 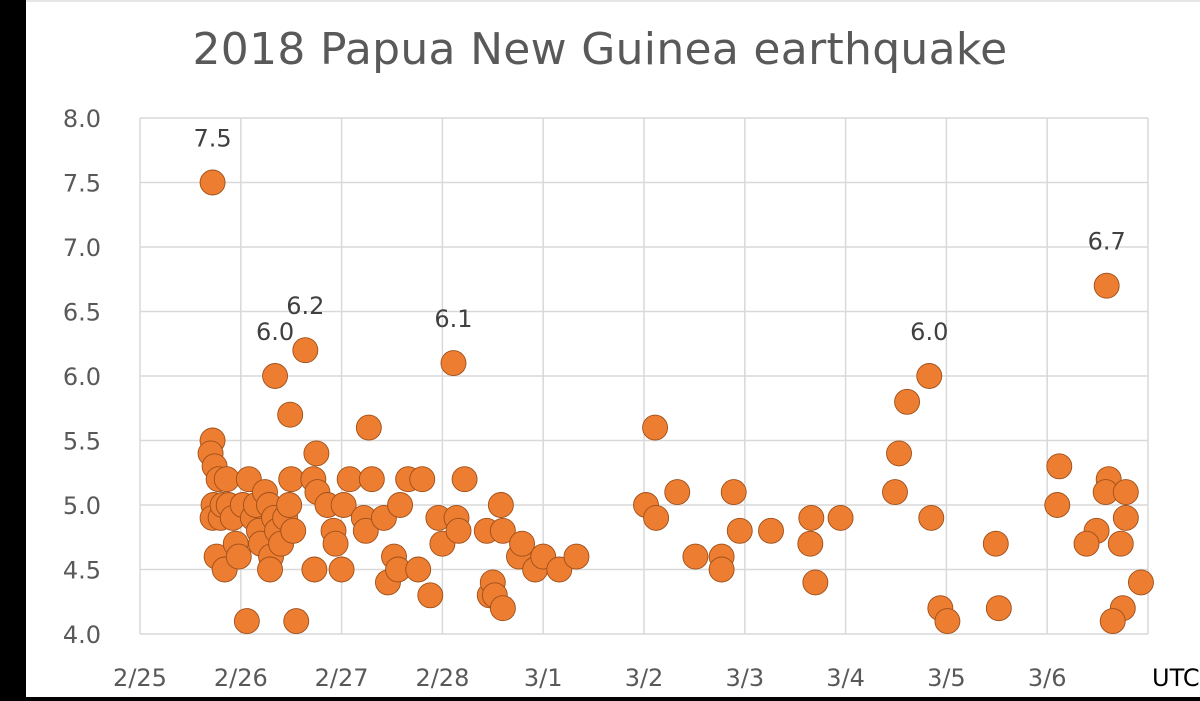 I want to click on y-tick-label: 7.0, so click(x=82, y=248).